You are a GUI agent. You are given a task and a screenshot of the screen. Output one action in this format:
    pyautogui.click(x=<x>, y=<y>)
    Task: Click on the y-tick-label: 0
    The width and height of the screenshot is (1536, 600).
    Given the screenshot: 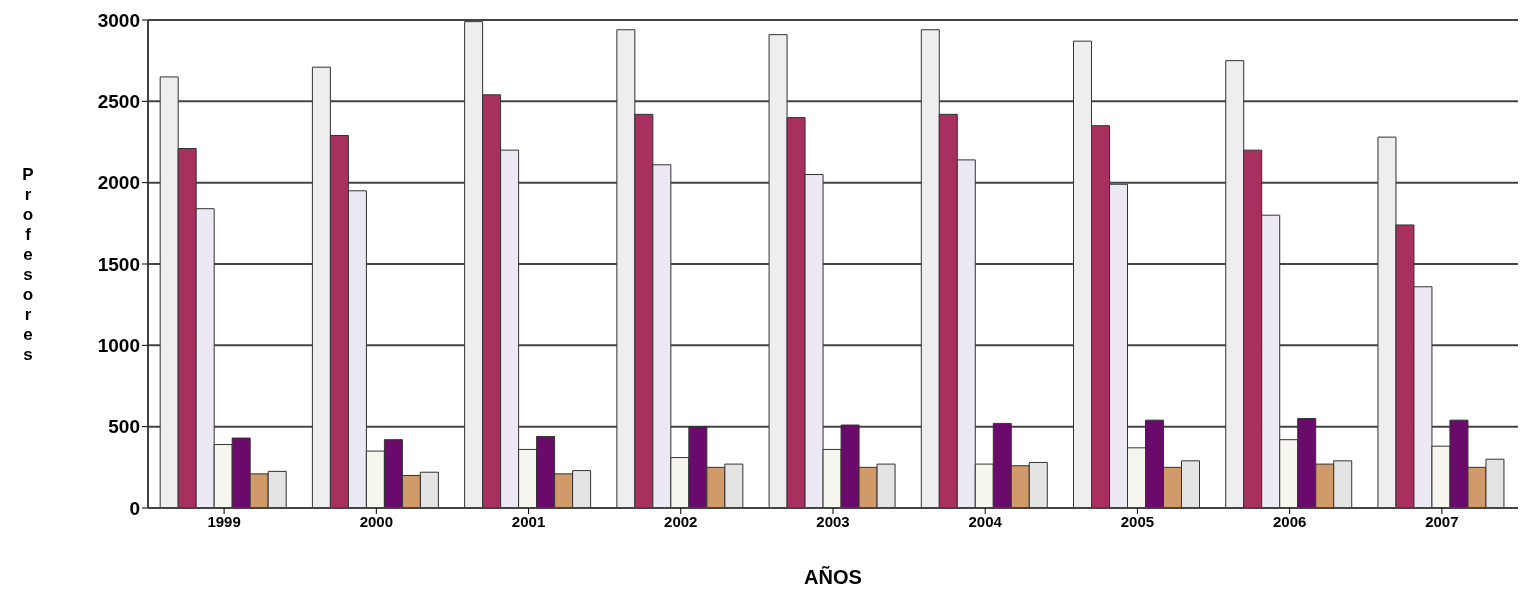 What is the action you would take?
    pyautogui.click(x=134, y=508)
    